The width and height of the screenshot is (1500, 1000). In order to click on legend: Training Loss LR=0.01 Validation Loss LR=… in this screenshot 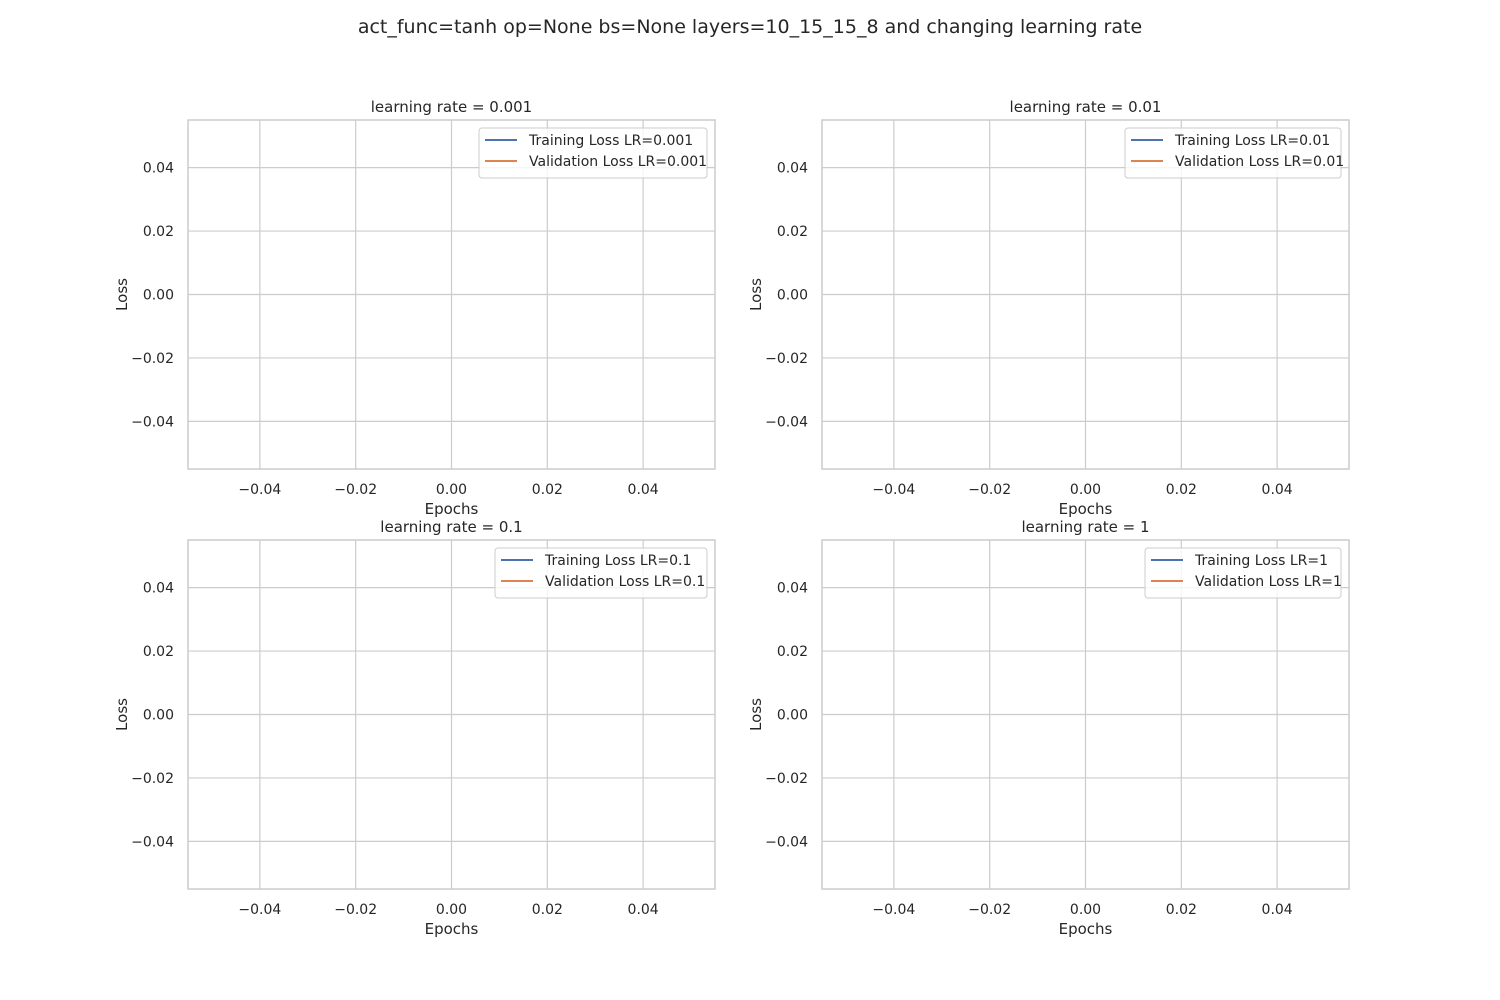, I will do `click(1234, 153)`.